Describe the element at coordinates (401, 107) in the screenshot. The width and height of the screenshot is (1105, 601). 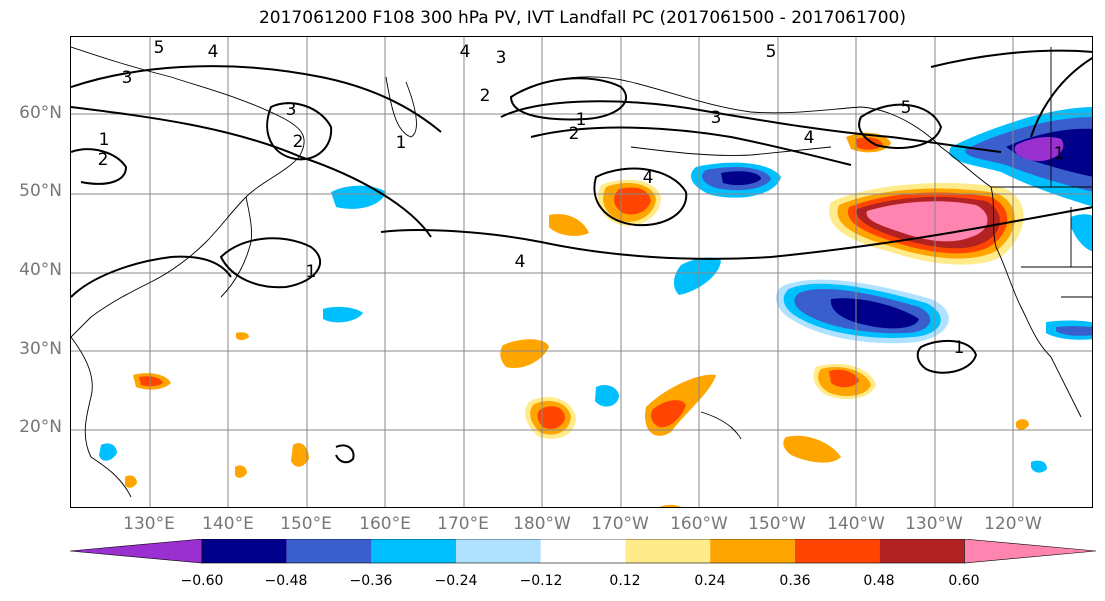
I see `coast-kamchatka` at that location.